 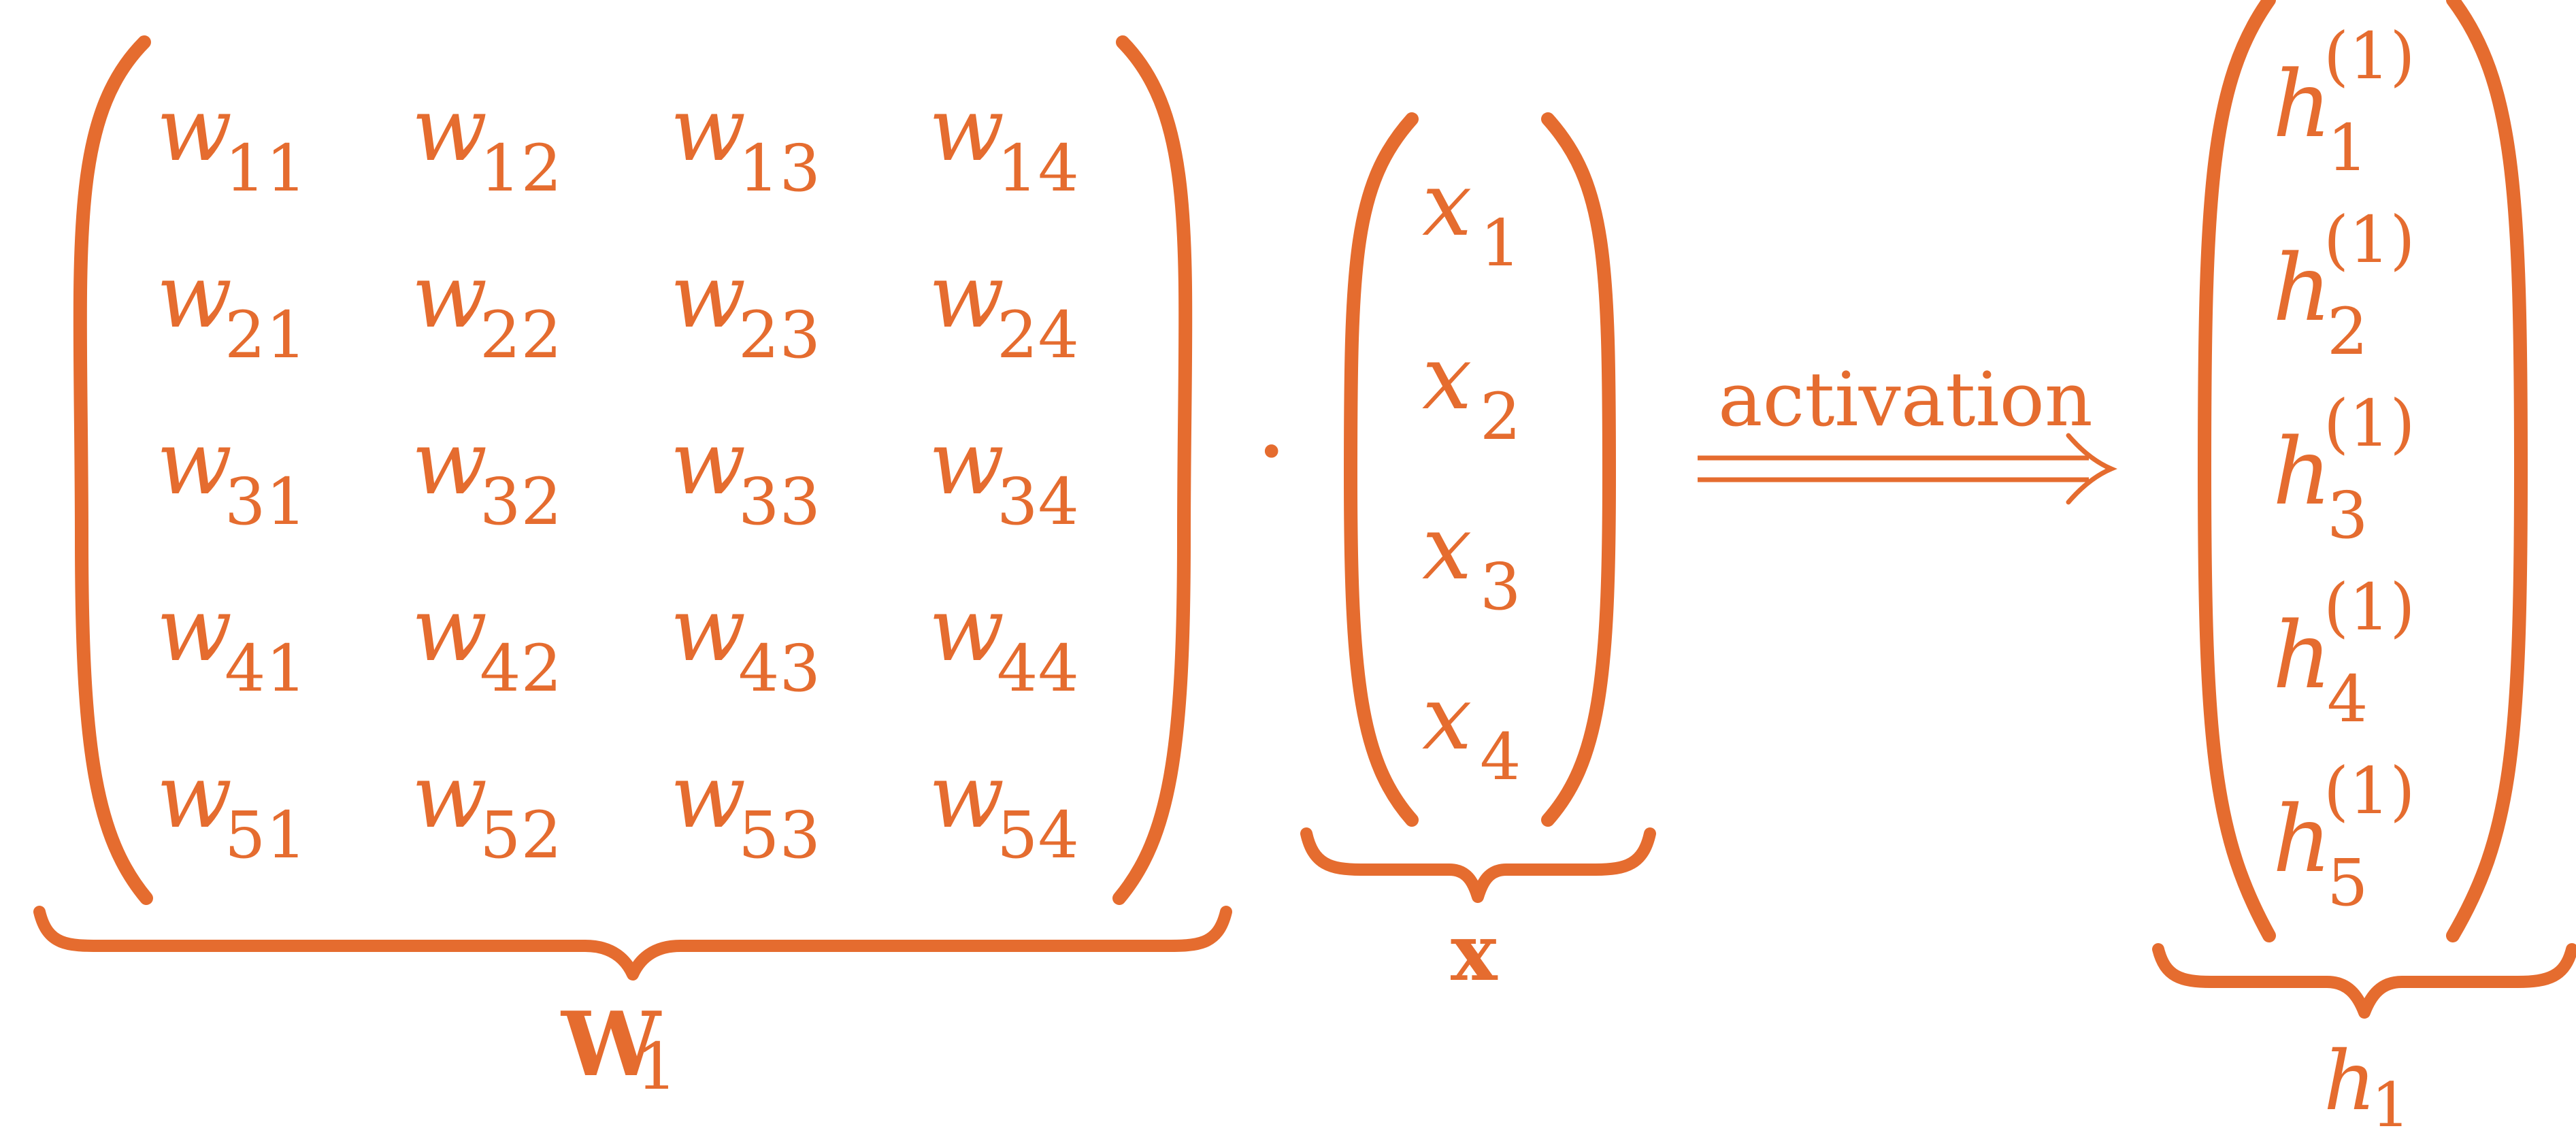 I want to click on vector-h-entry: h1 (1), so click(x=2344, y=102).